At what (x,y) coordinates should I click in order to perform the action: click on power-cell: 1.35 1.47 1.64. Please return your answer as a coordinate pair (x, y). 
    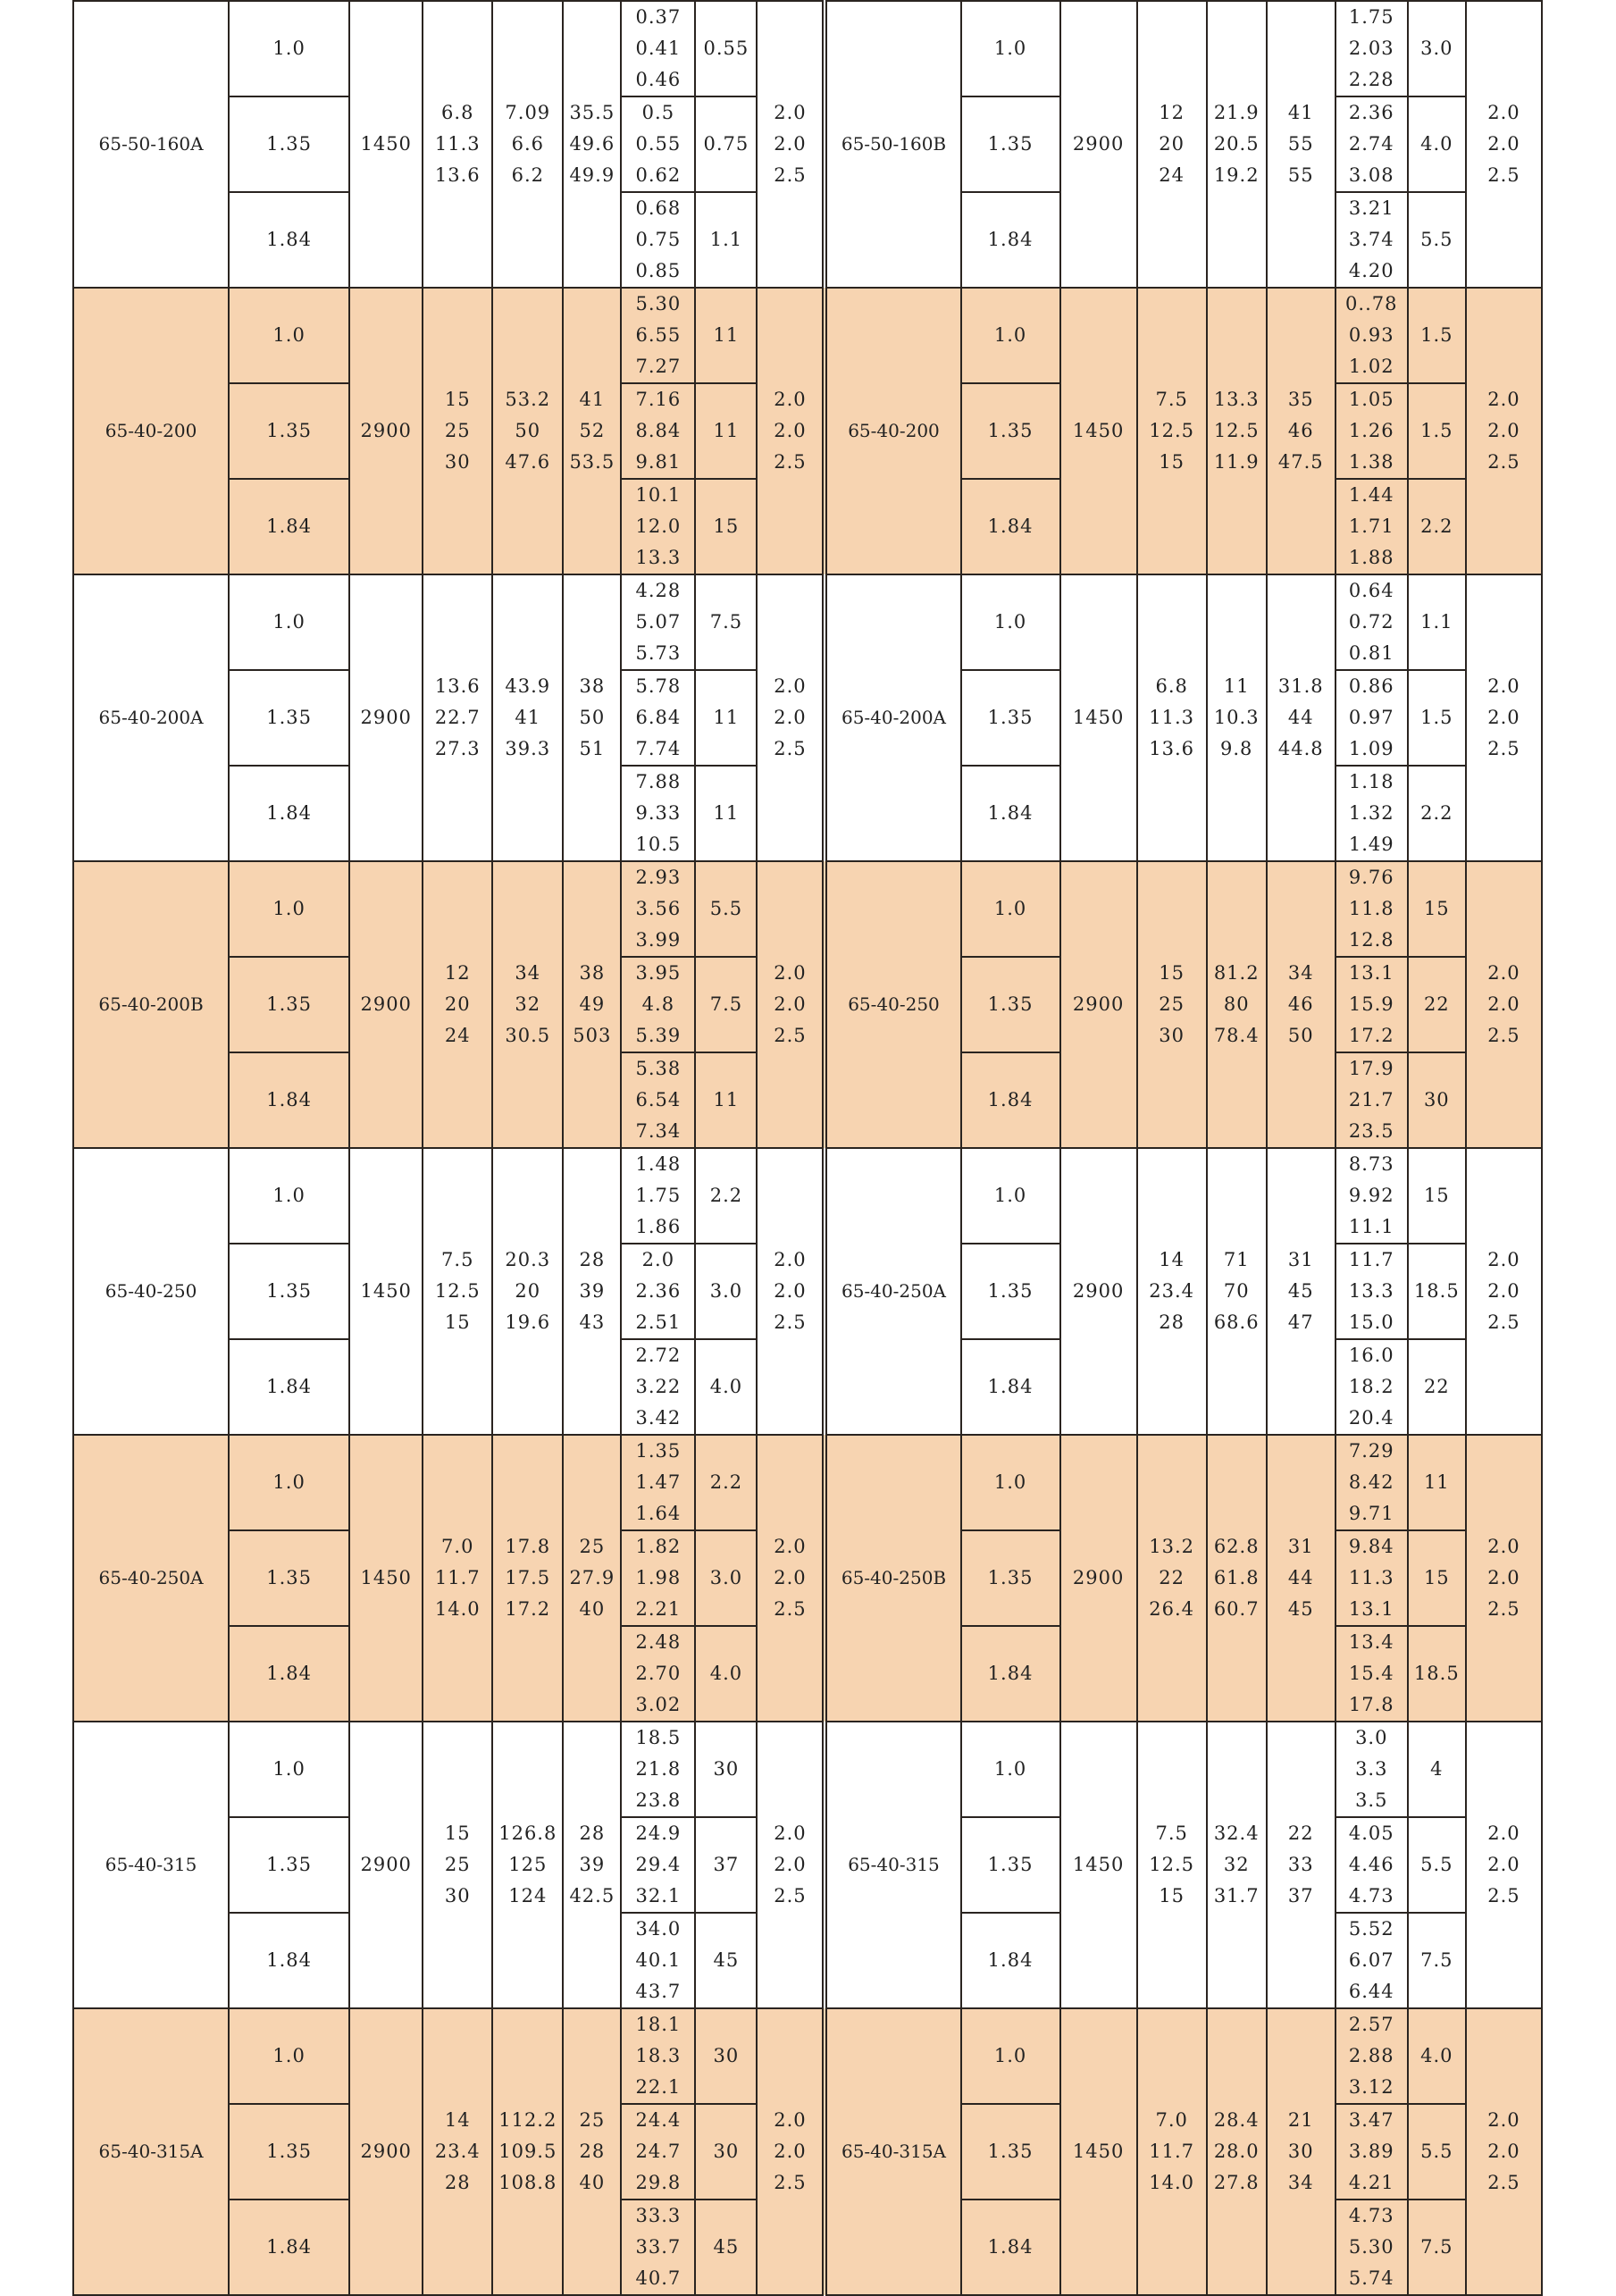
    Looking at the image, I should click on (658, 1483).